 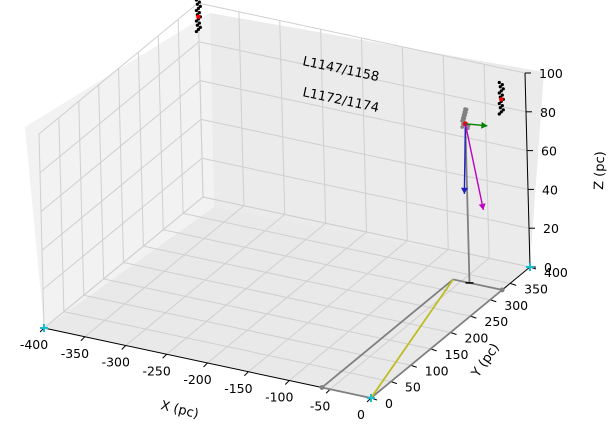 I want to click on z-tick-label: 80, so click(x=548, y=112).